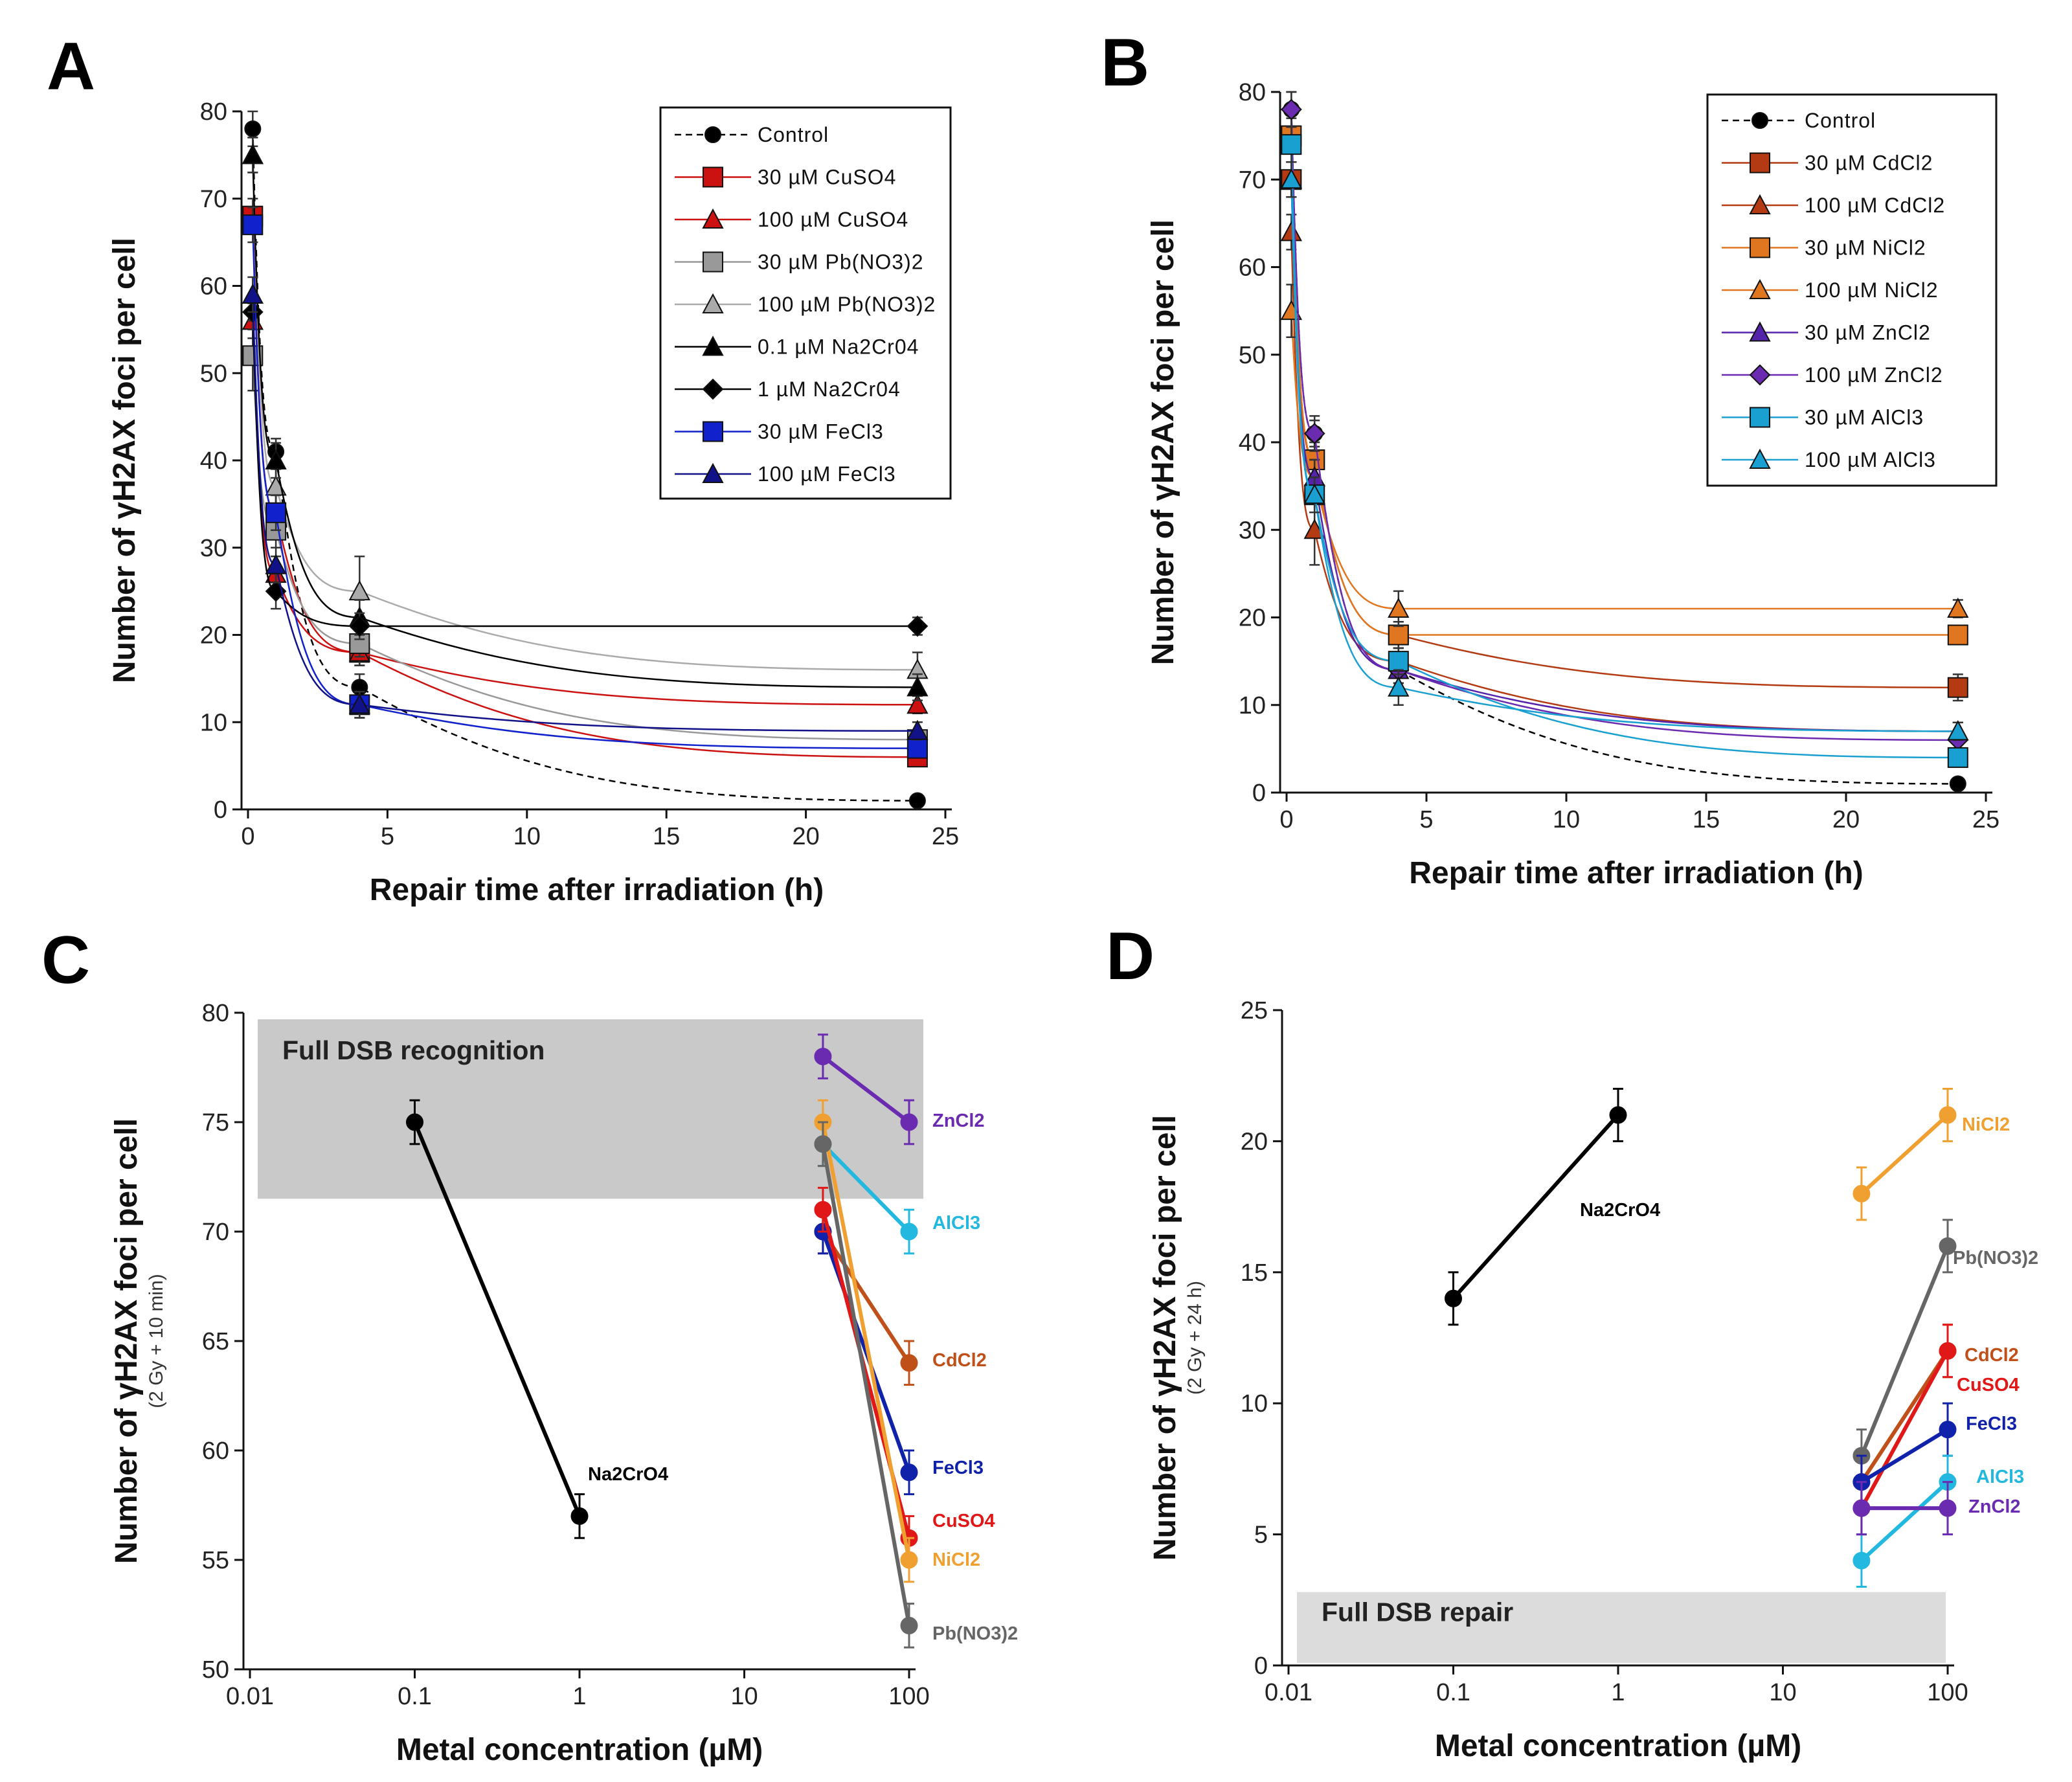 This screenshot has width=2072, height=1782. What do you see at coordinates (220, 810) in the screenshot?
I see `y-tick-label-a: 0` at bounding box center [220, 810].